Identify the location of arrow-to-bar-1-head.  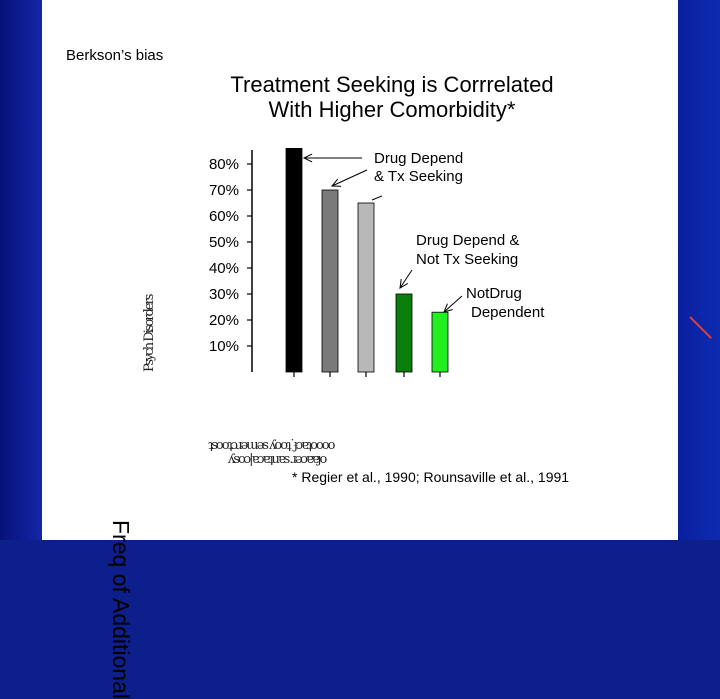
(307, 158).